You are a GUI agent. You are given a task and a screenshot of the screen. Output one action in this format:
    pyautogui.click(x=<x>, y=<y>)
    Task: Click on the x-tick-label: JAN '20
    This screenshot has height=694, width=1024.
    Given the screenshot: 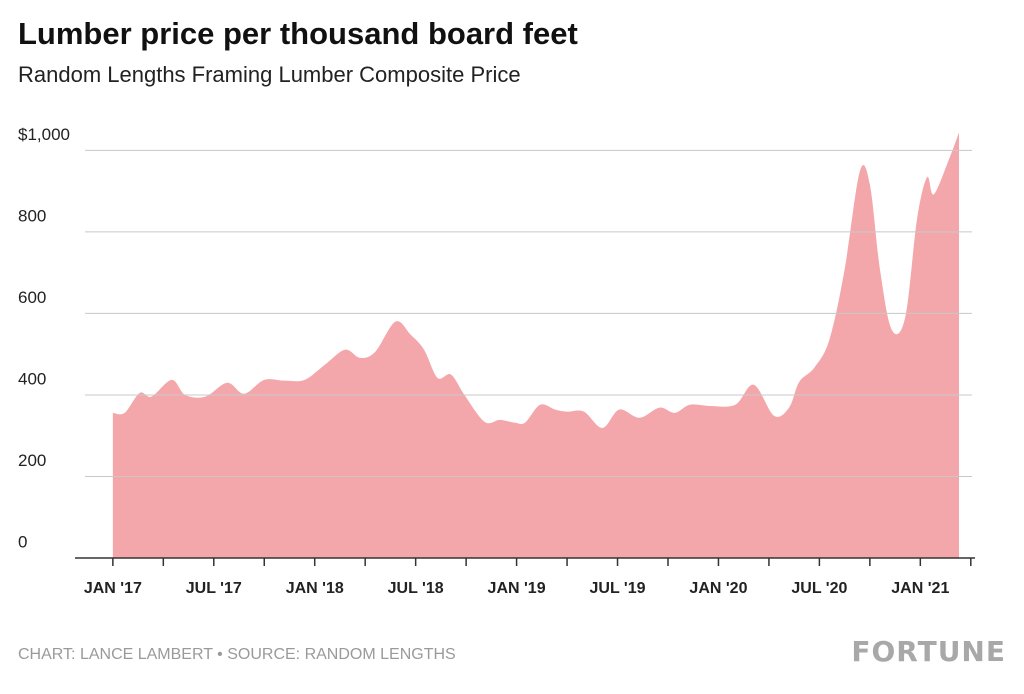 What is the action you would take?
    pyautogui.click(x=718, y=588)
    